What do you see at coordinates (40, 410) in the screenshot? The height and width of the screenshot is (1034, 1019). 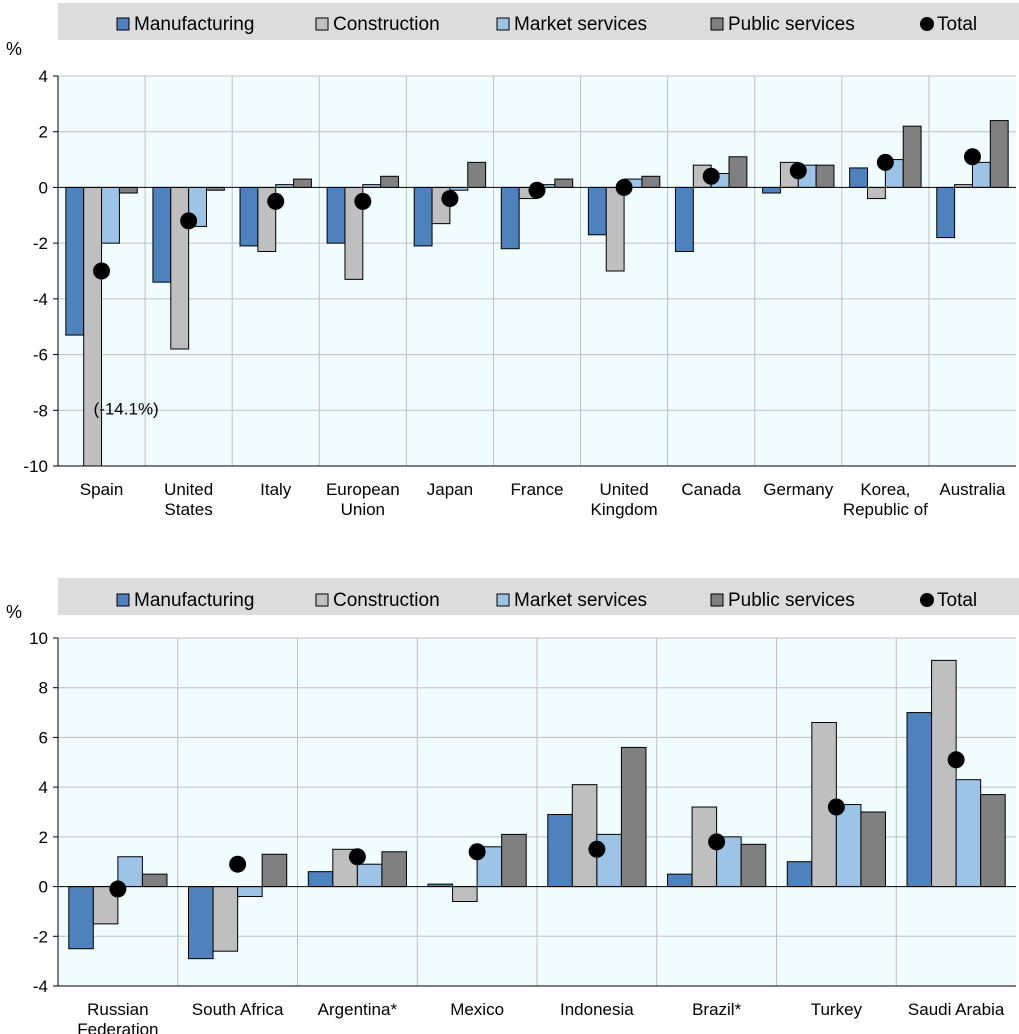 I see `y-tick-label: -8` at bounding box center [40, 410].